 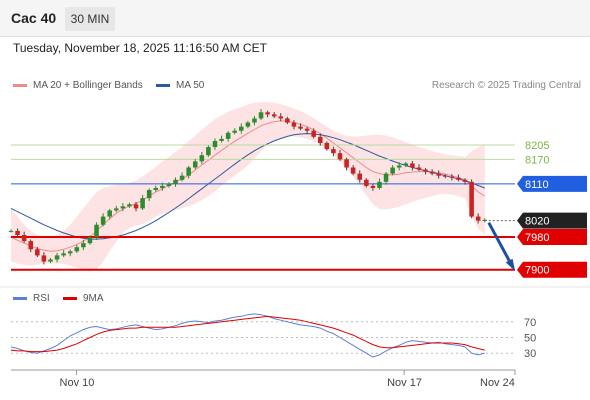 What do you see at coordinates (88, 85) in the screenshot?
I see `legend-label-bollinger: MA 20 + Bollinger Bands` at bounding box center [88, 85].